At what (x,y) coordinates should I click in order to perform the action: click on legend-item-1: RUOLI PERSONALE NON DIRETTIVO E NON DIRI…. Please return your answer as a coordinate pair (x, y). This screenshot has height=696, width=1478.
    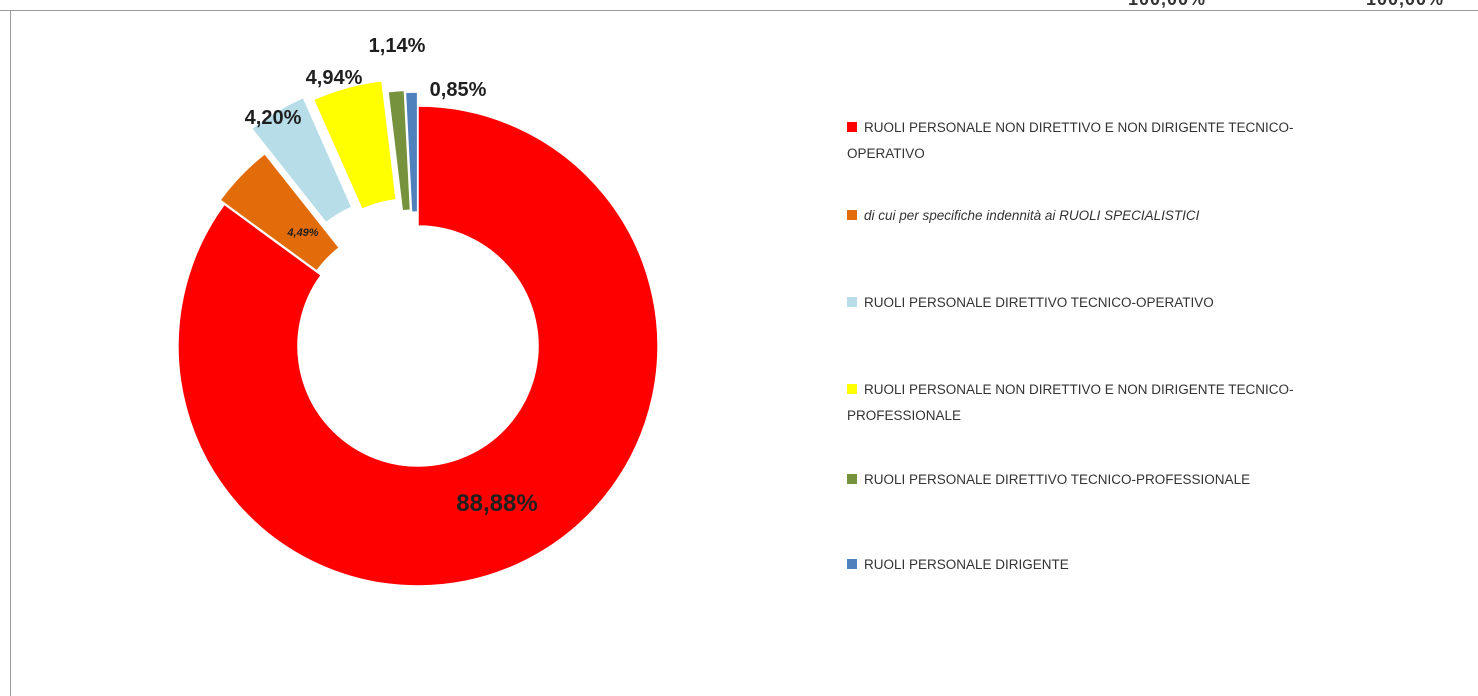
    Looking at the image, I should click on (1152, 141).